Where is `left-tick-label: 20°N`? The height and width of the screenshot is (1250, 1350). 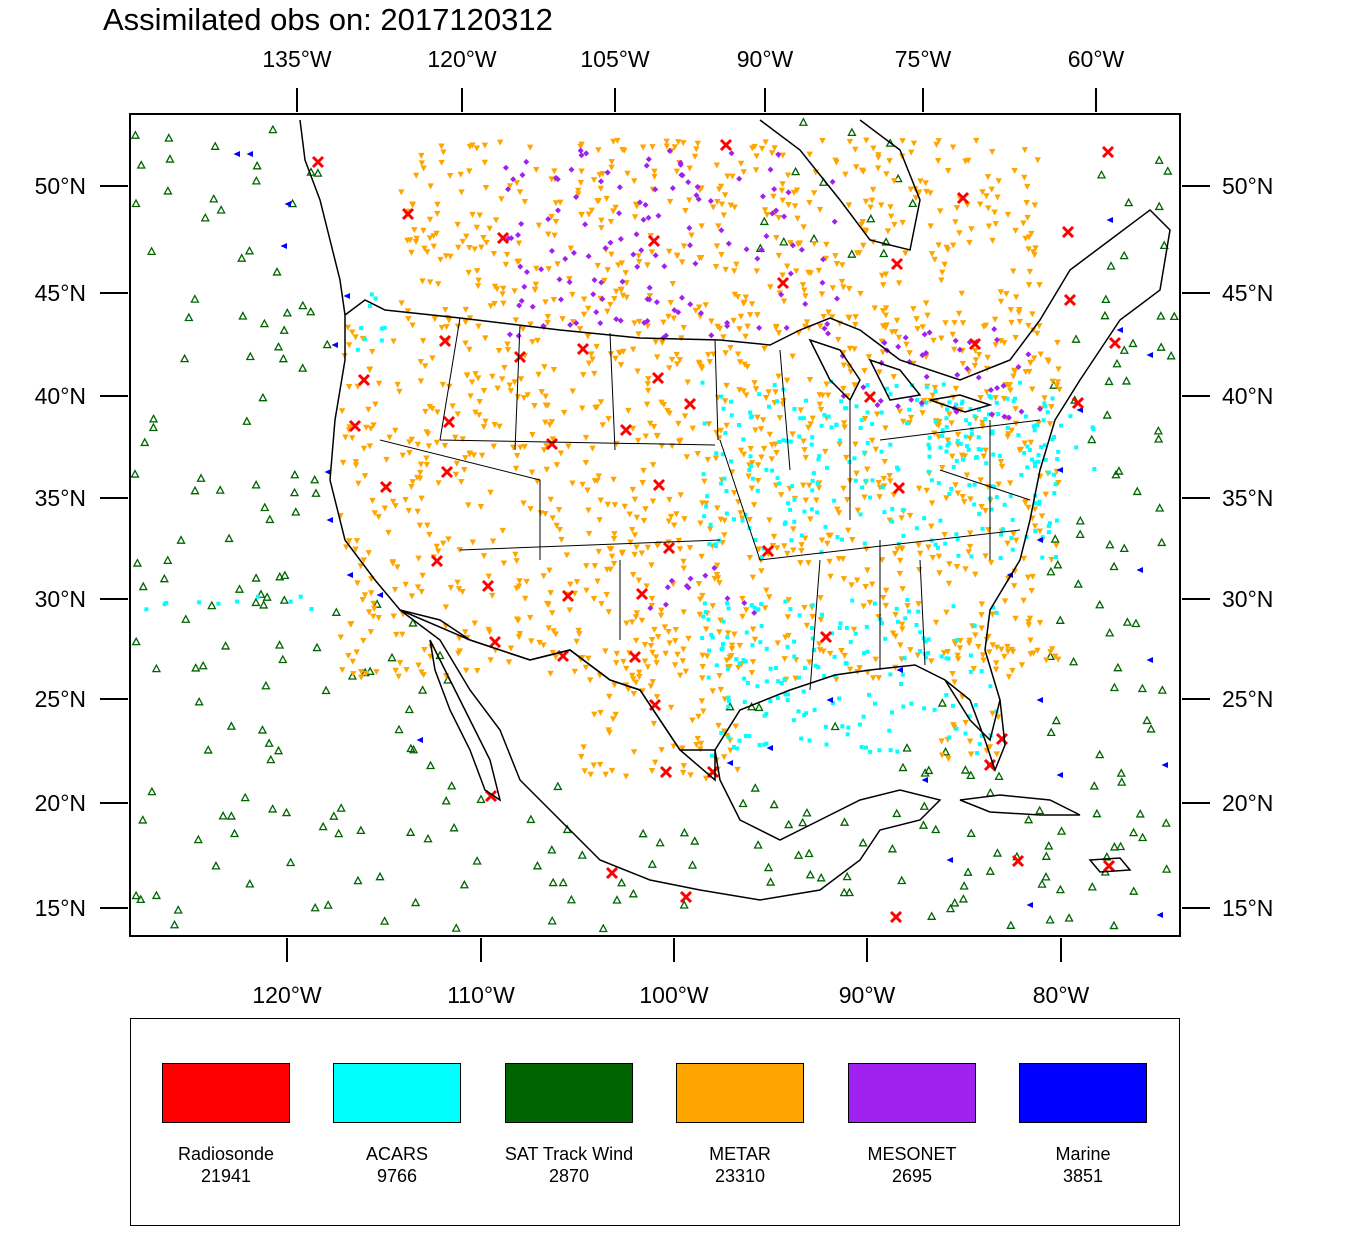 left-tick-label: 20°N is located at coordinates (60, 803).